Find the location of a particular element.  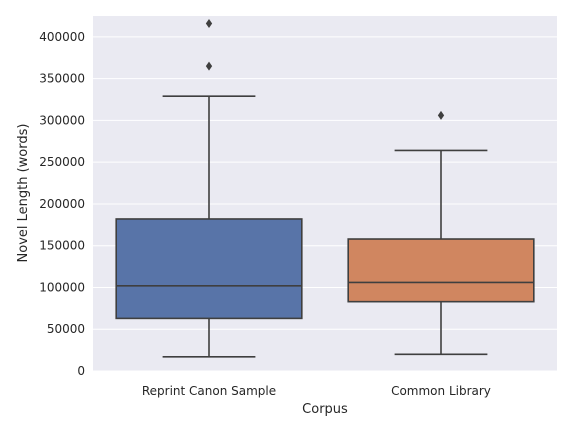

x-axis-label: Corpus is located at coordinates (325, 409).